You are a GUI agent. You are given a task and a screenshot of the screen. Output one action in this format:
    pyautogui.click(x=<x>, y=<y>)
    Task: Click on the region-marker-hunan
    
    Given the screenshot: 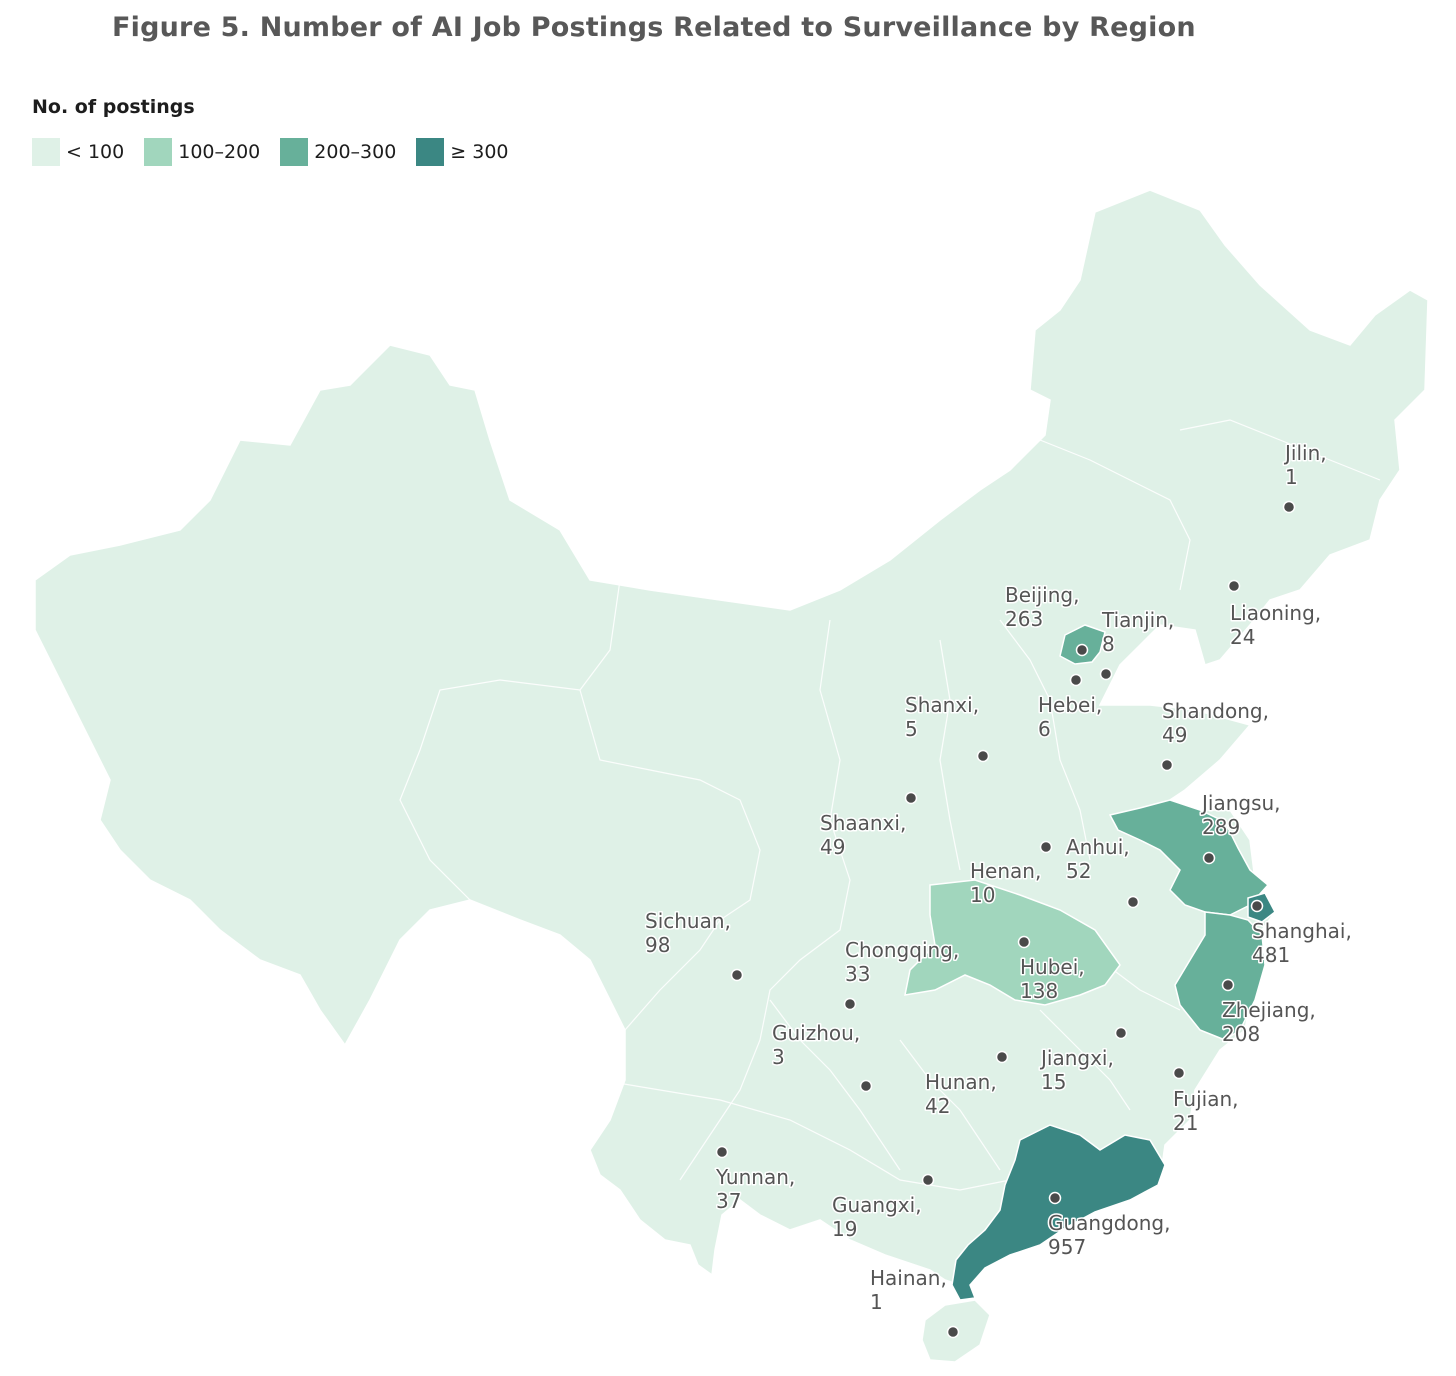 What is the action you would take?
    pyautogui.click(x=1002, y=1057)
    